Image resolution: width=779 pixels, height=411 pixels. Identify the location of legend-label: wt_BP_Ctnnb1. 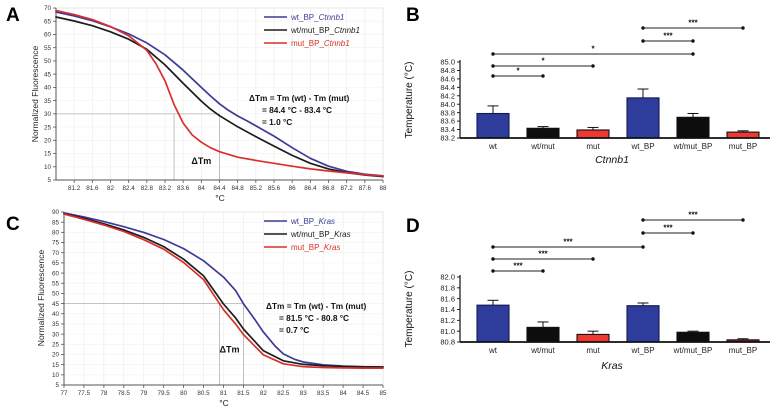
(317, 17).